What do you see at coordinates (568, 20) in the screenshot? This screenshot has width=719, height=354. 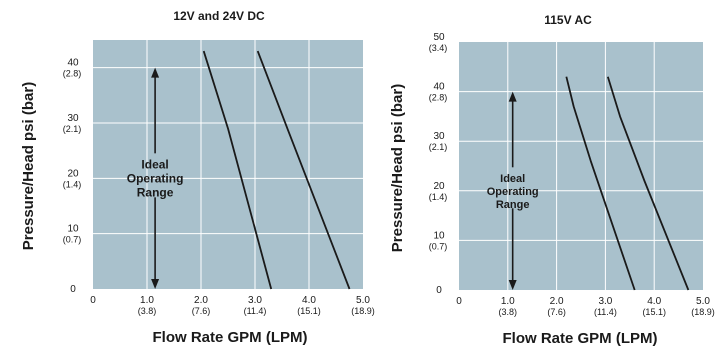 I see `chart-title: 115V AC` at bounding box center [568, 20].